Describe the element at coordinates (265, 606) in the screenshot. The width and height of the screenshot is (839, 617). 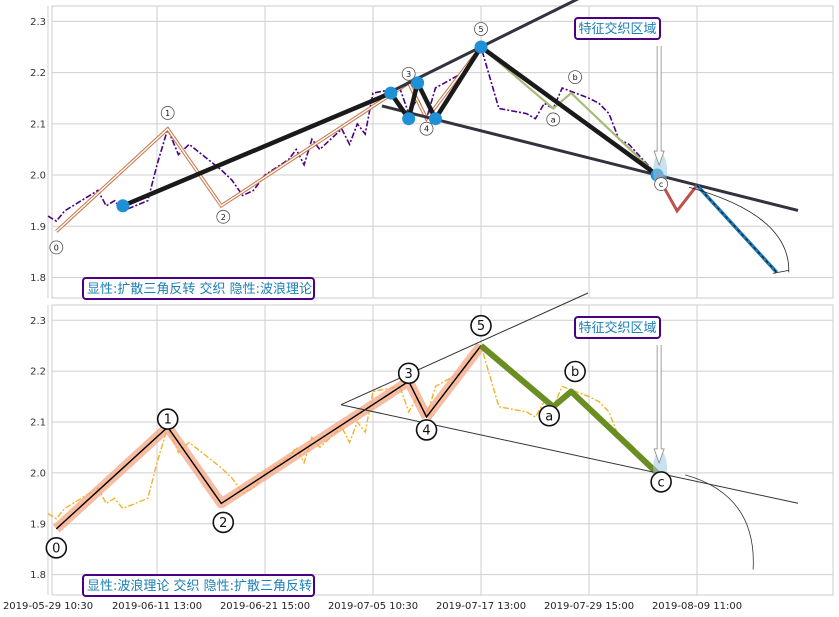
I see `x-tick-label: 2019-06-21 15:00` at that location.